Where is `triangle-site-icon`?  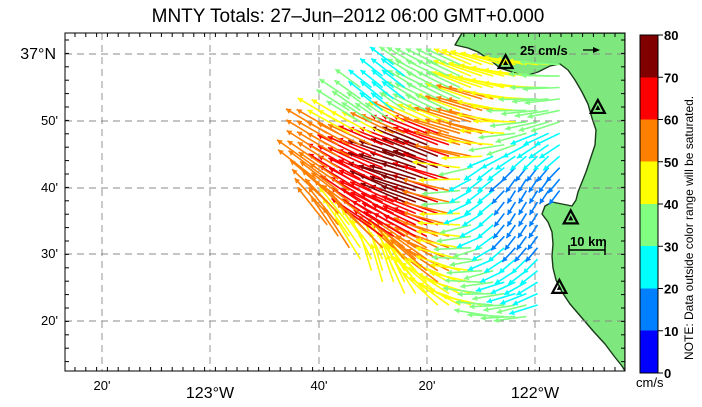
triangle-site-icon is located at coordinates (570, 216).